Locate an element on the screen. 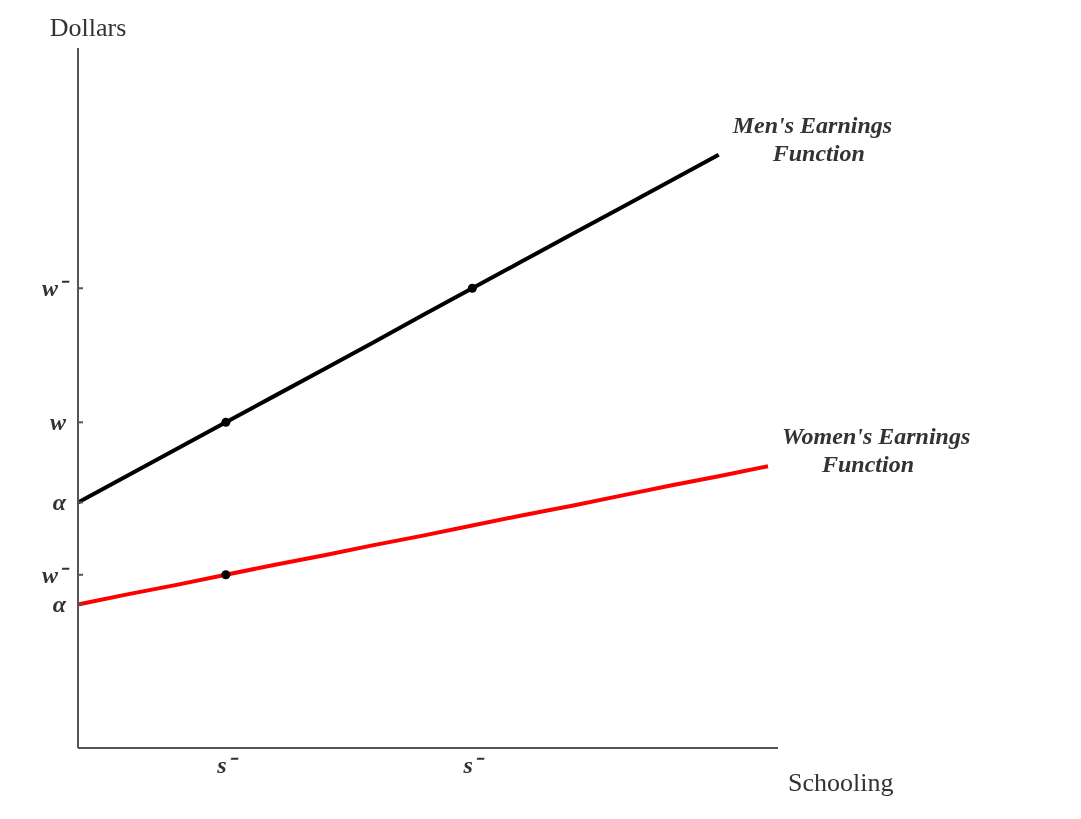 The height and width of the screenshot is (819, 1081). y-axis-title: Dollars is located at coordinates (88, 27).